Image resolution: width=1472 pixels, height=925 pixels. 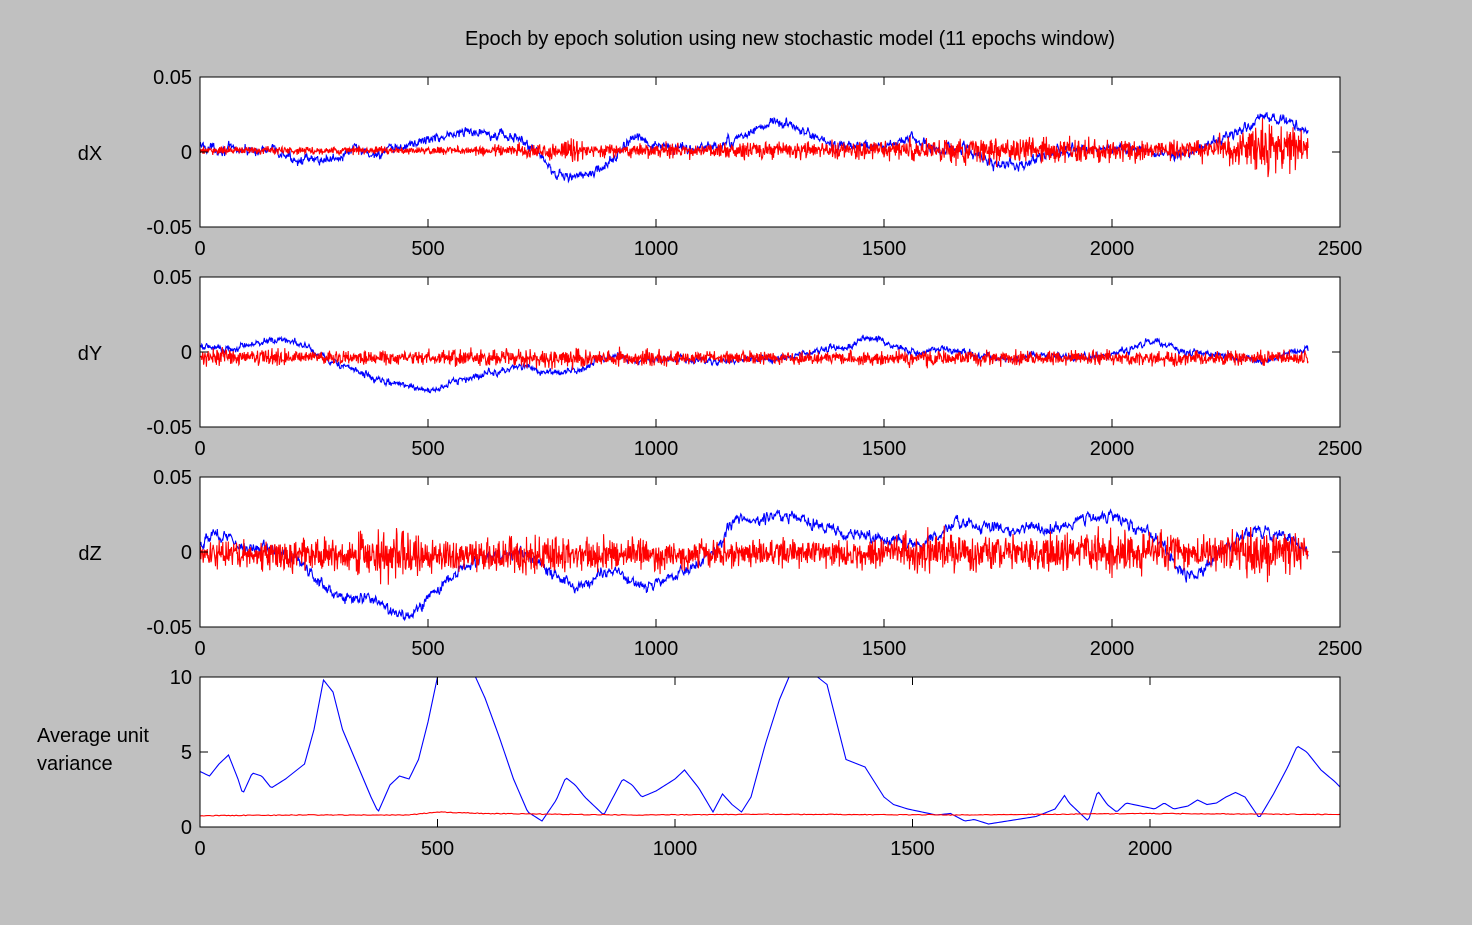 What do you see at coordinates (90, 154) in the screenshot?
I see `y-axis-label: dX` at bounding box center [90, 154].